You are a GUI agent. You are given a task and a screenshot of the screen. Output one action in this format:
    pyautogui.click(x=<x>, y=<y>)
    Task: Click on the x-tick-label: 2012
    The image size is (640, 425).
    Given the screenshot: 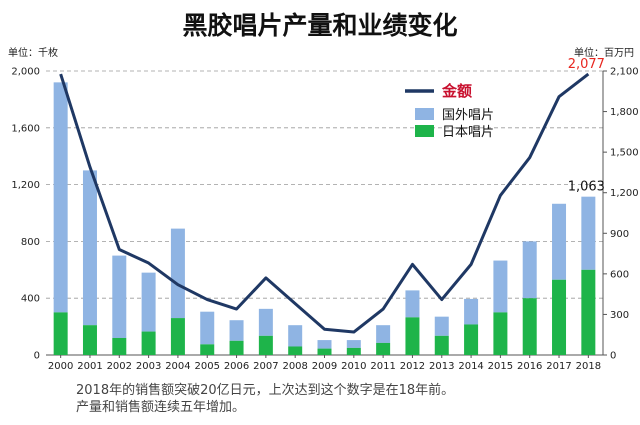 What is the action you would take?
    pyautogui.click(x=412, y=366)
    